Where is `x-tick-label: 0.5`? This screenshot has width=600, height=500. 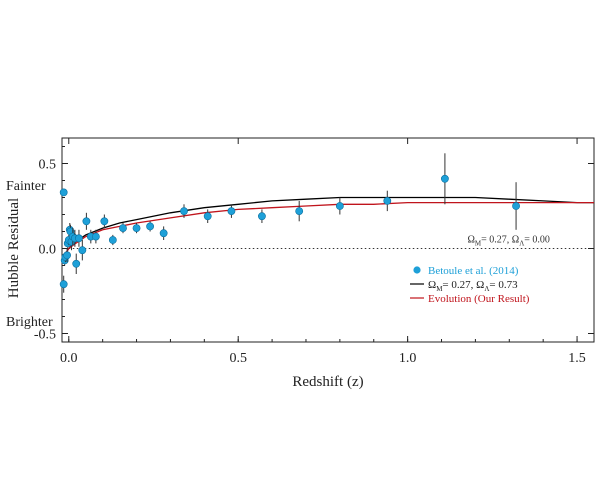
x-tick-label: 0.5 is located at coordinates (238, 358).